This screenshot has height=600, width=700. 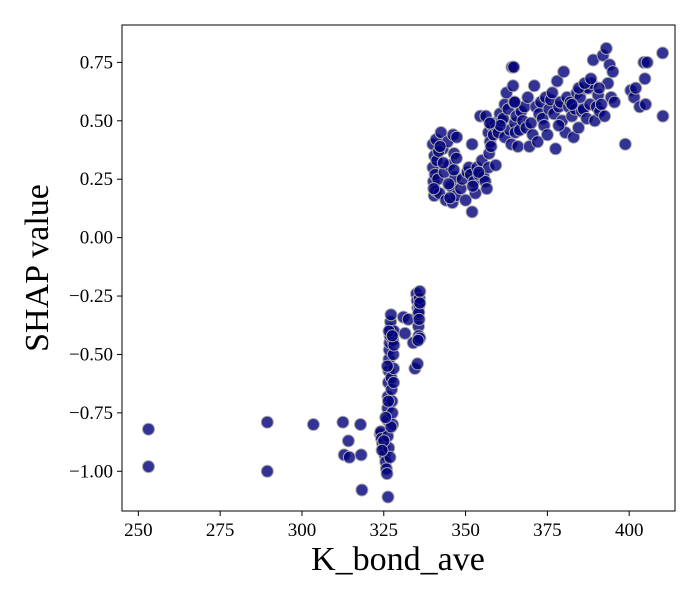 What do you see at coordinates (96, 62) in the screenshot?
I see `y-tick-label: 0.75` at bounding box center [96, 62].